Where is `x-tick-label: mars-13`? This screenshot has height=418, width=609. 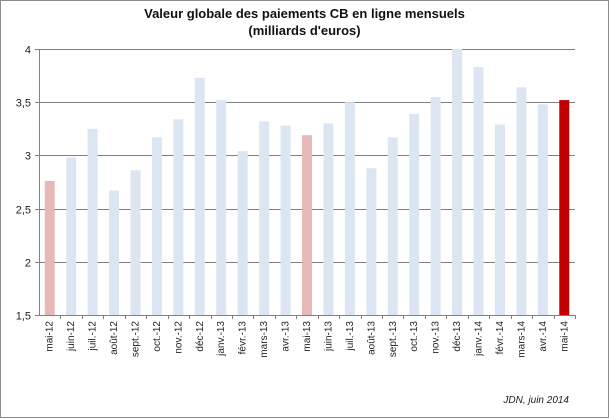
x-tick-label: mars-13 is located at coordinates (264, 339).